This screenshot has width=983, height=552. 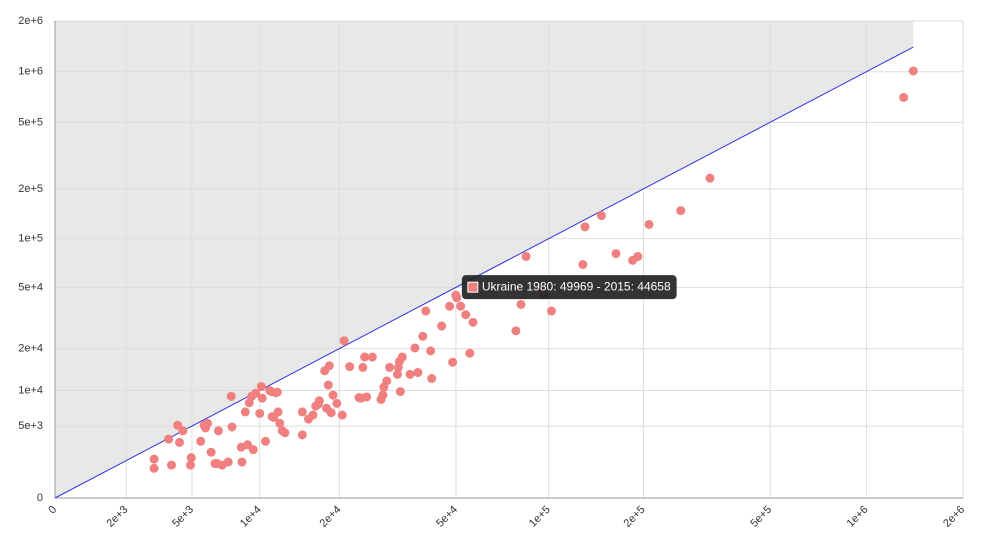 I want to click on y-tick-label: 1e+6, so click(x=30, y=72).